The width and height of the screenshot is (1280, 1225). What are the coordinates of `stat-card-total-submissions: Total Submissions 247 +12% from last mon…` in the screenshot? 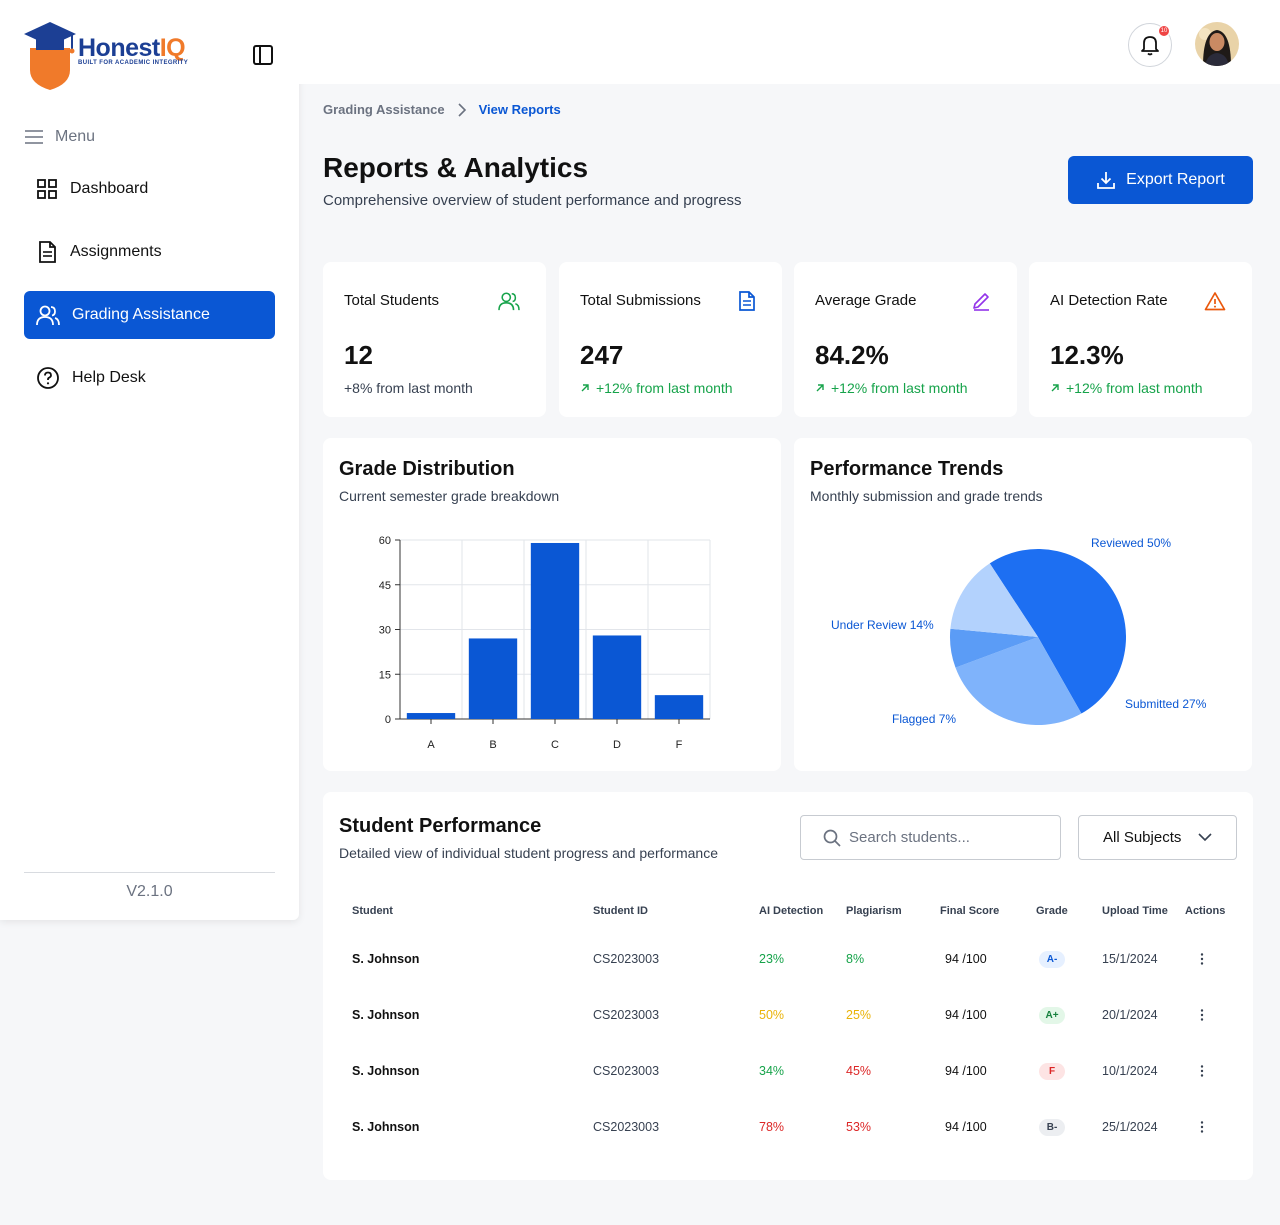 It's located at (670, 339).